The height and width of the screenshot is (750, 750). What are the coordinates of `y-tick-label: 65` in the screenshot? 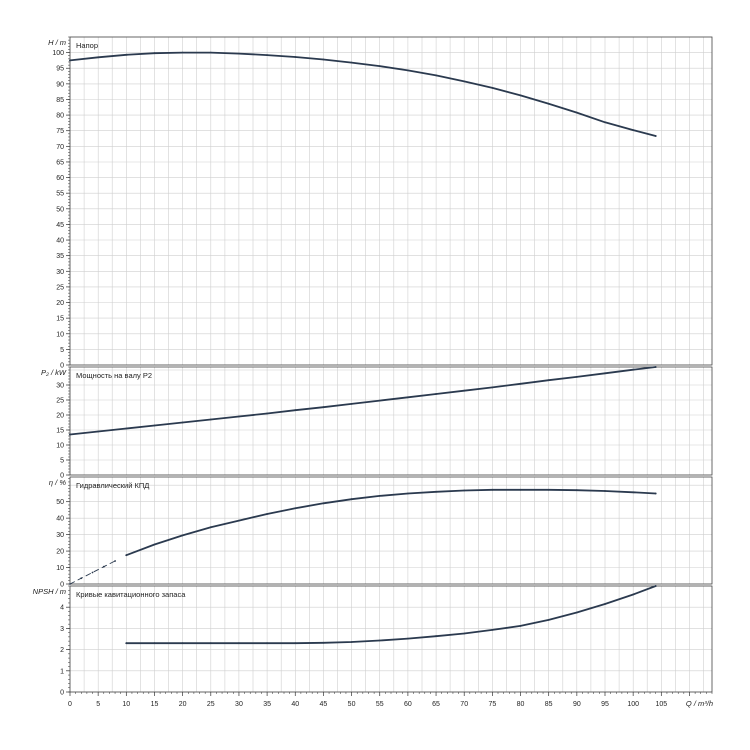 It's located at (60, 162).